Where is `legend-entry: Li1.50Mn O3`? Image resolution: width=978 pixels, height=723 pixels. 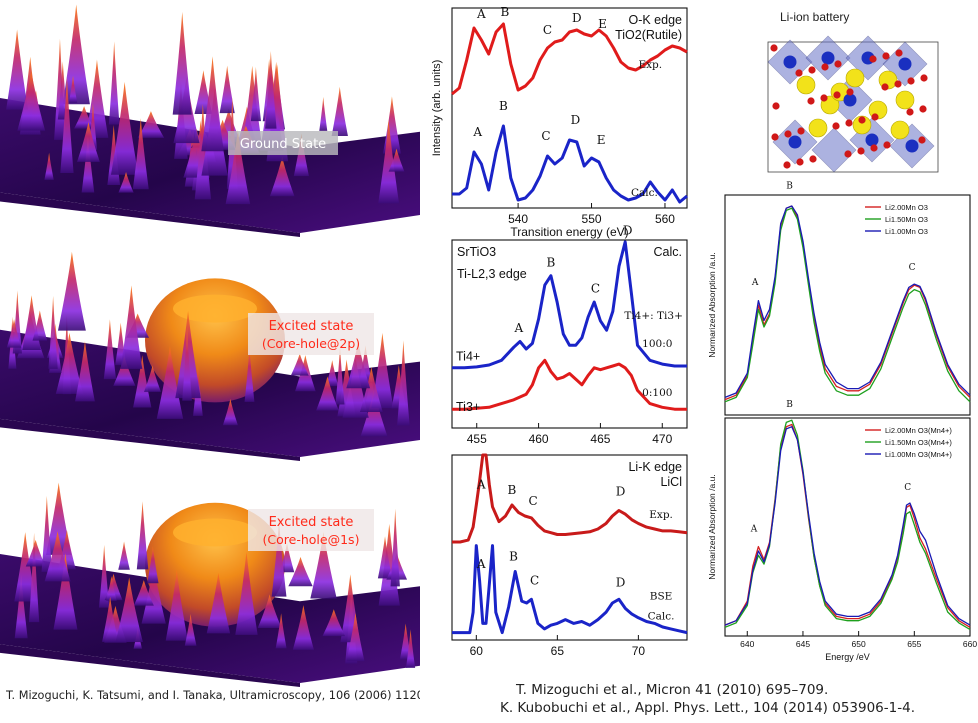
legend-entry: Li1.50Mn O3 is located at coordinates (906, 219).